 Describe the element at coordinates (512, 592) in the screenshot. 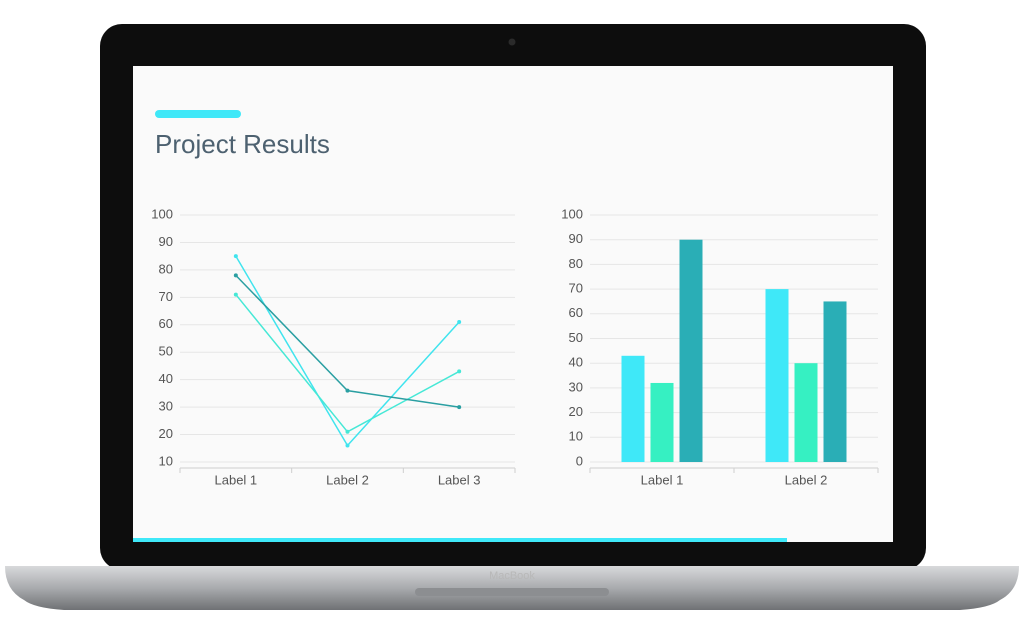

I see `hinge-notch` at that location.